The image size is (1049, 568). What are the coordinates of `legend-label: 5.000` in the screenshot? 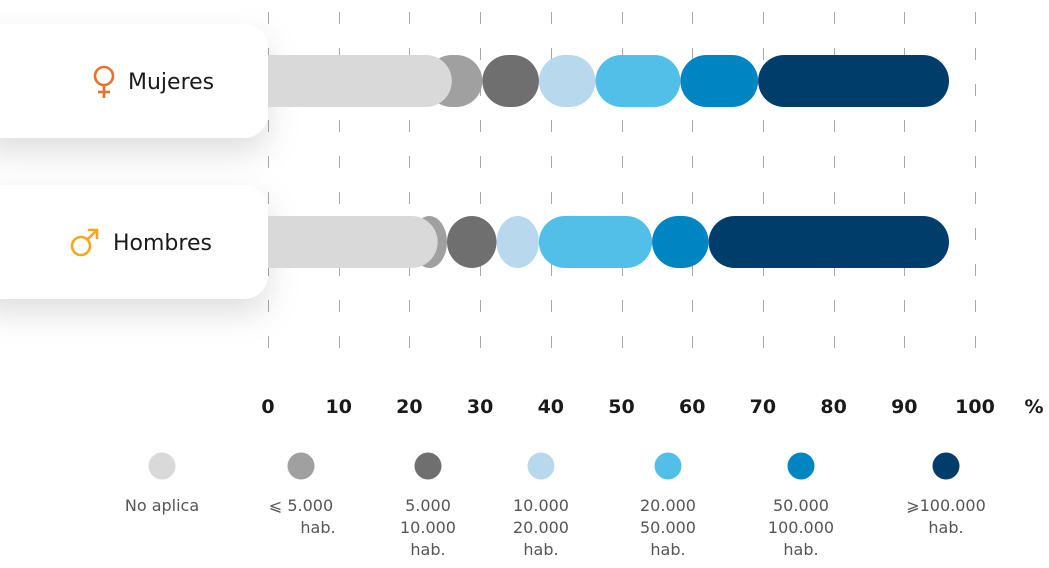 It's located at (428, 505).